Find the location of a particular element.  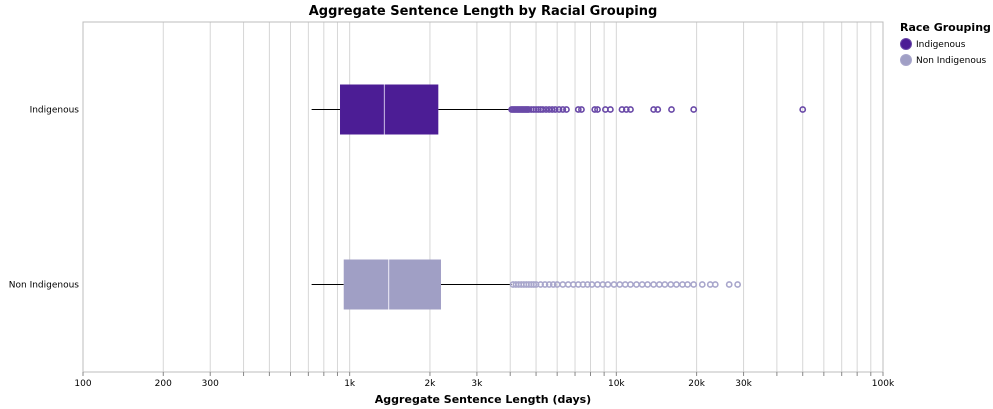

x-tick-label: 300 is located at coordinates (210, 384).